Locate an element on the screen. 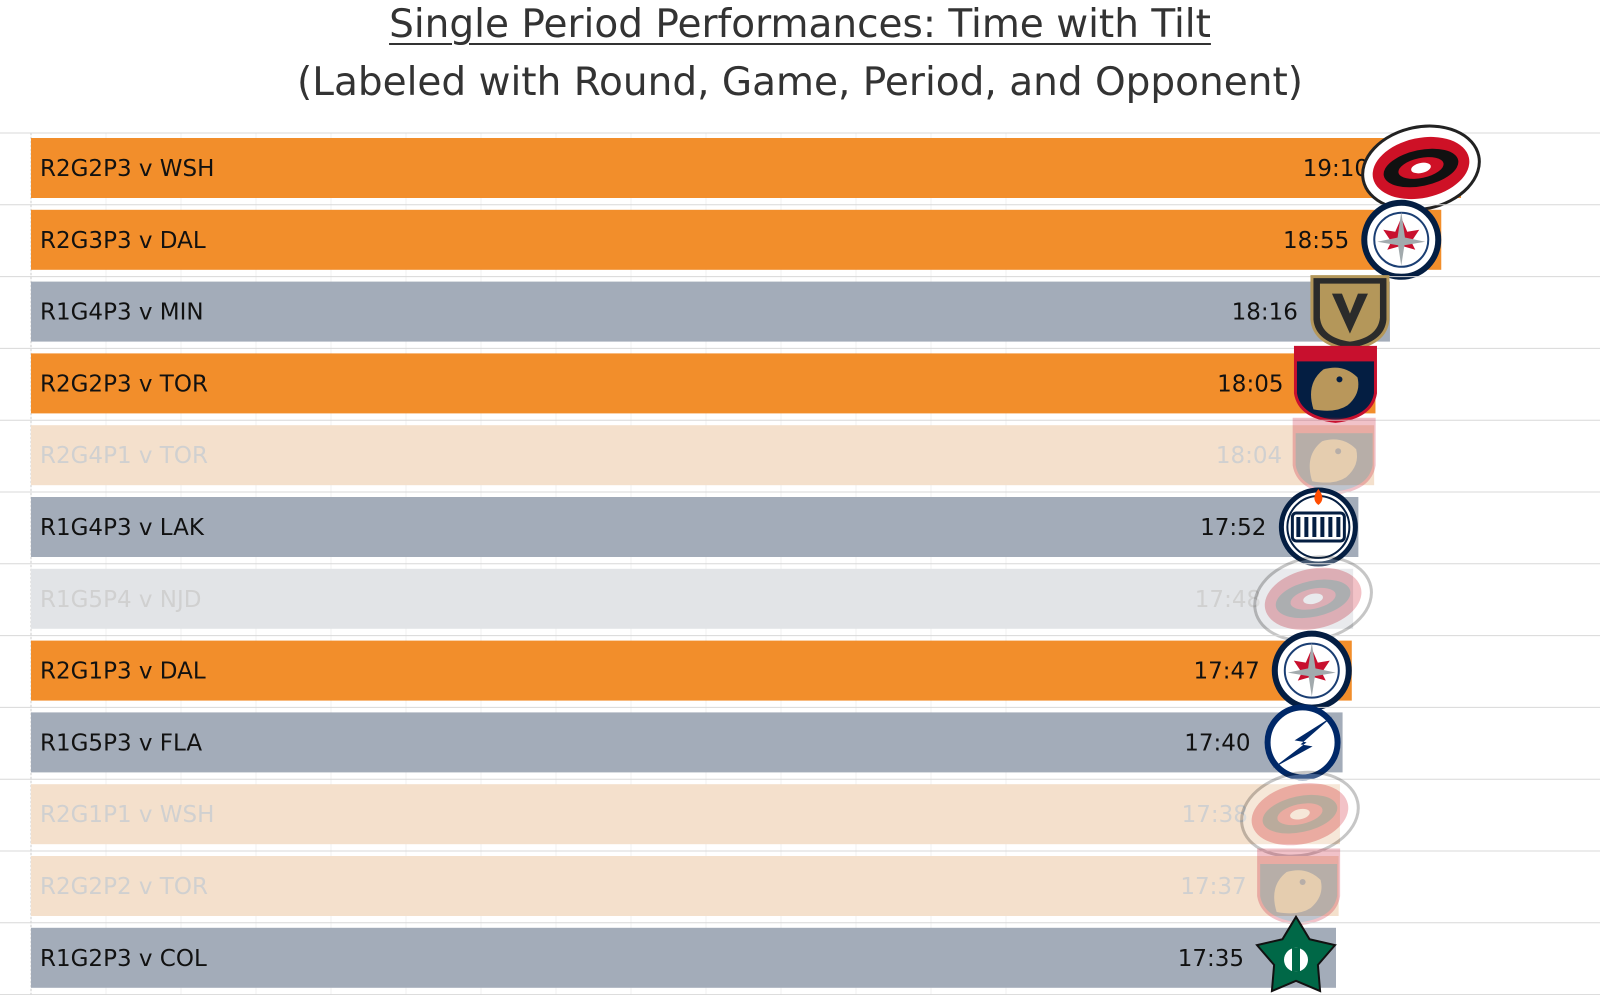 The width and height of the screenshot is (1600, 995). dallas-stars-logo is located at coordinates (1296, 953).